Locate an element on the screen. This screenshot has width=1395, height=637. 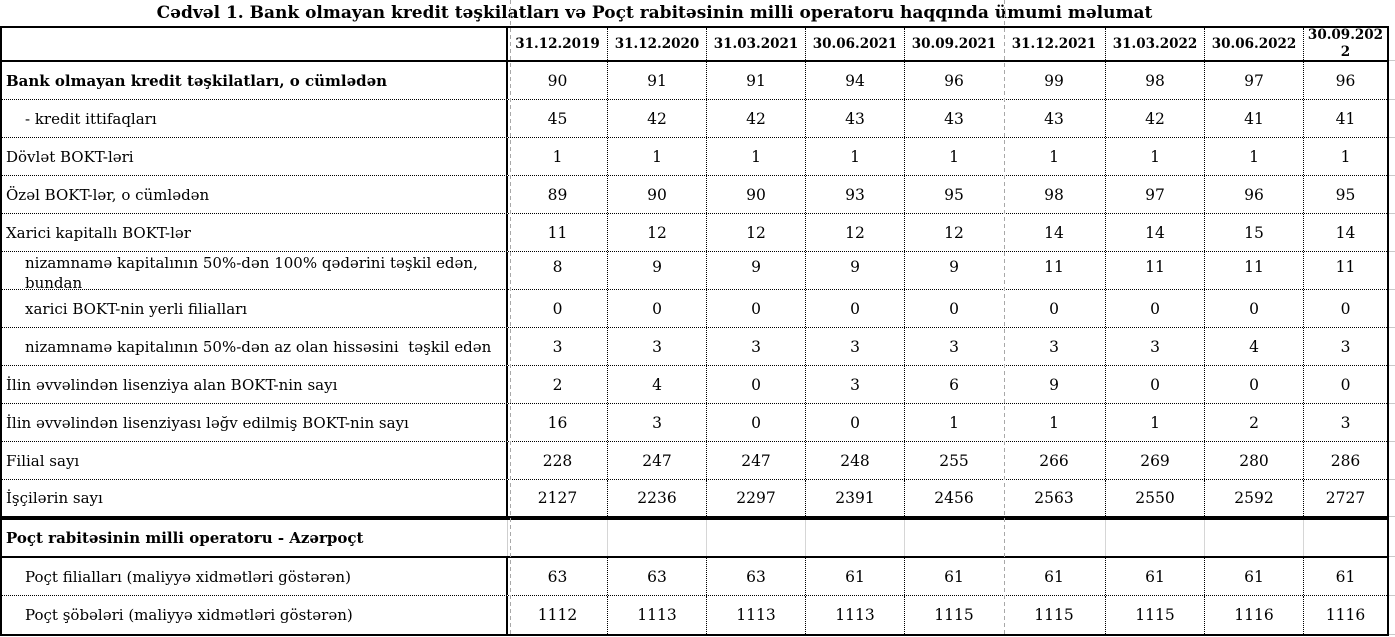
header-cell: 30.09.202 2 is located at coordinates (1345, 44).